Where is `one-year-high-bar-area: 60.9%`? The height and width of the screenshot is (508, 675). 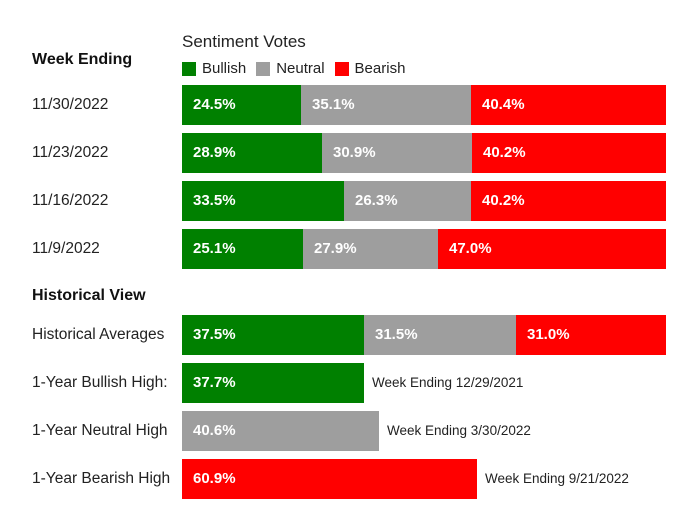
one-year-high-bar-area: 60.9% is located at coordinates (424, 479).